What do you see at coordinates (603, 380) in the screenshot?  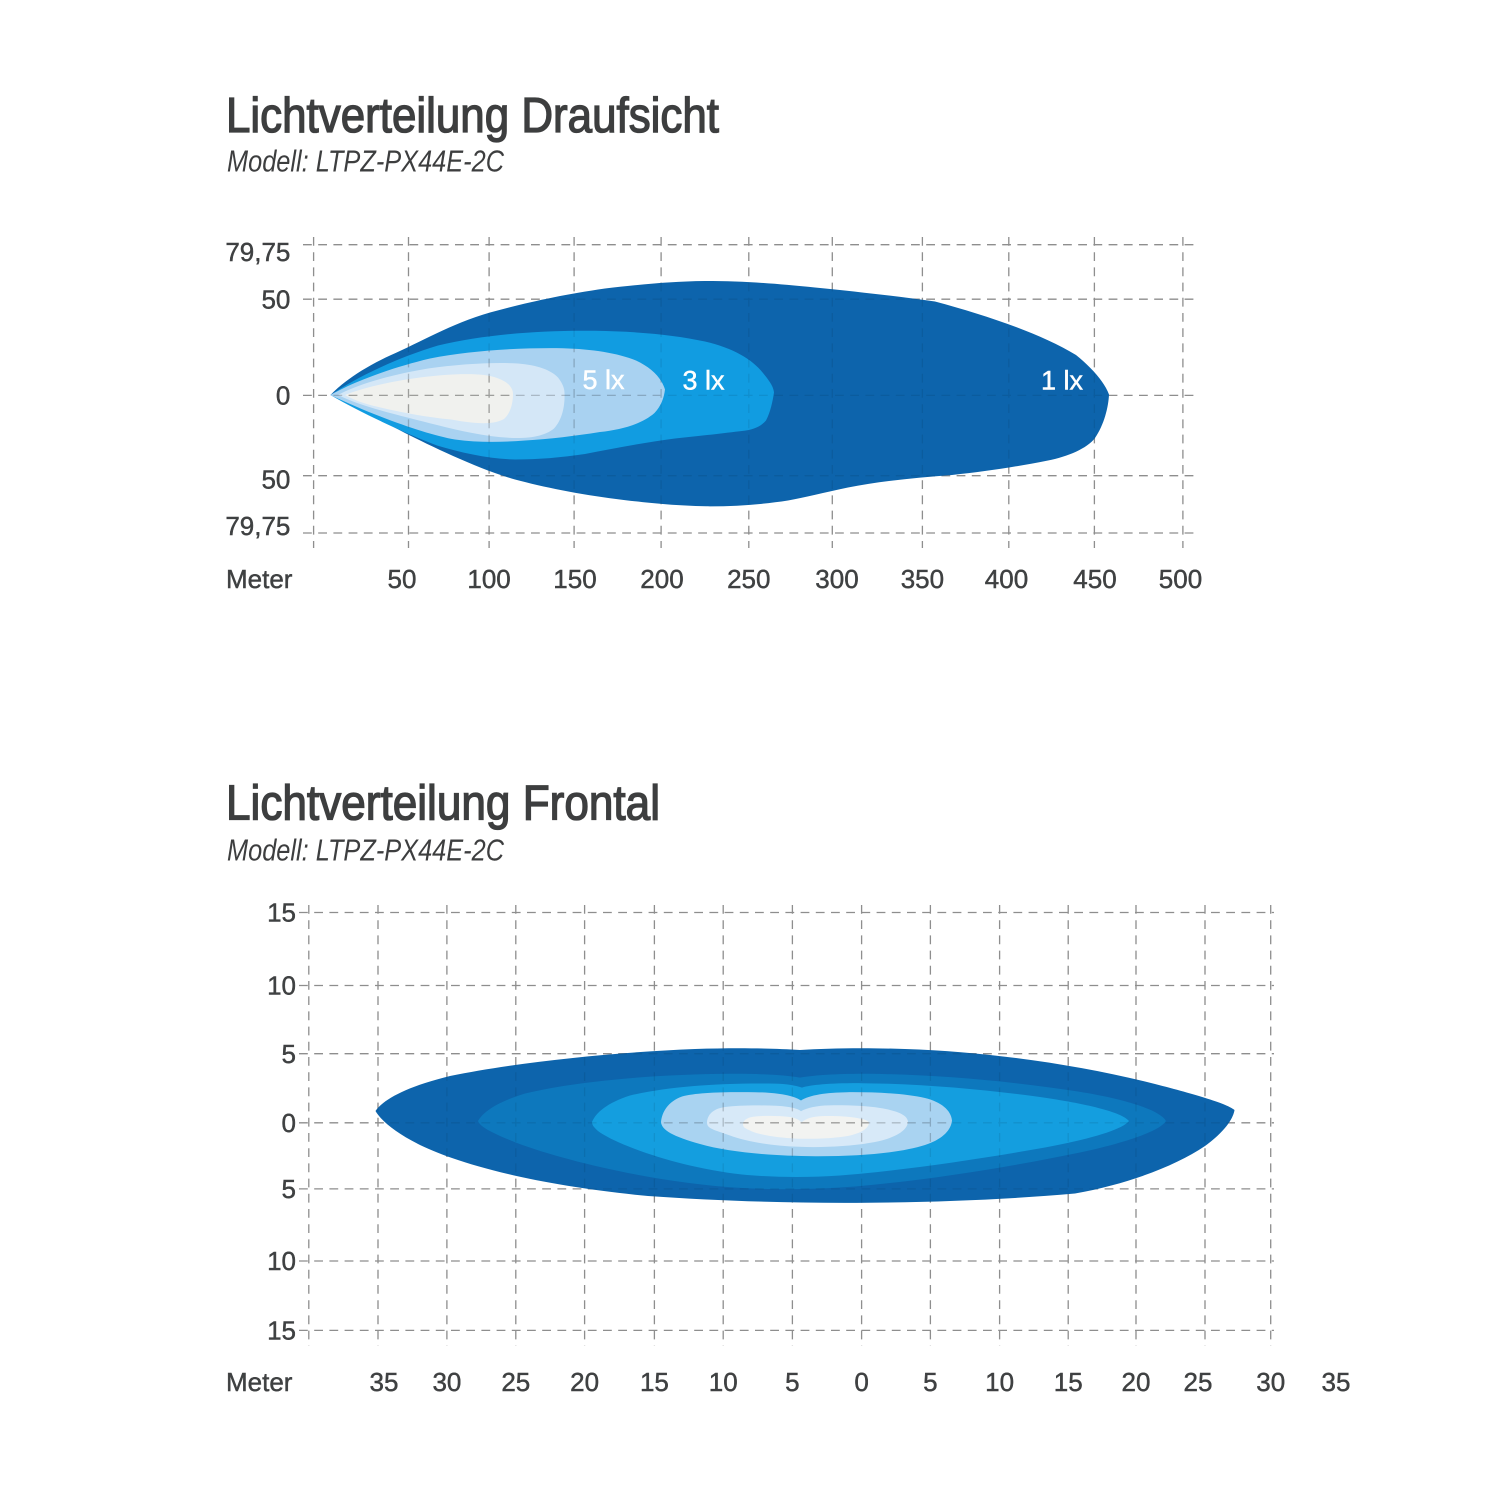 I see `svg-text: 5 lx` at bounding box center [603, 380].